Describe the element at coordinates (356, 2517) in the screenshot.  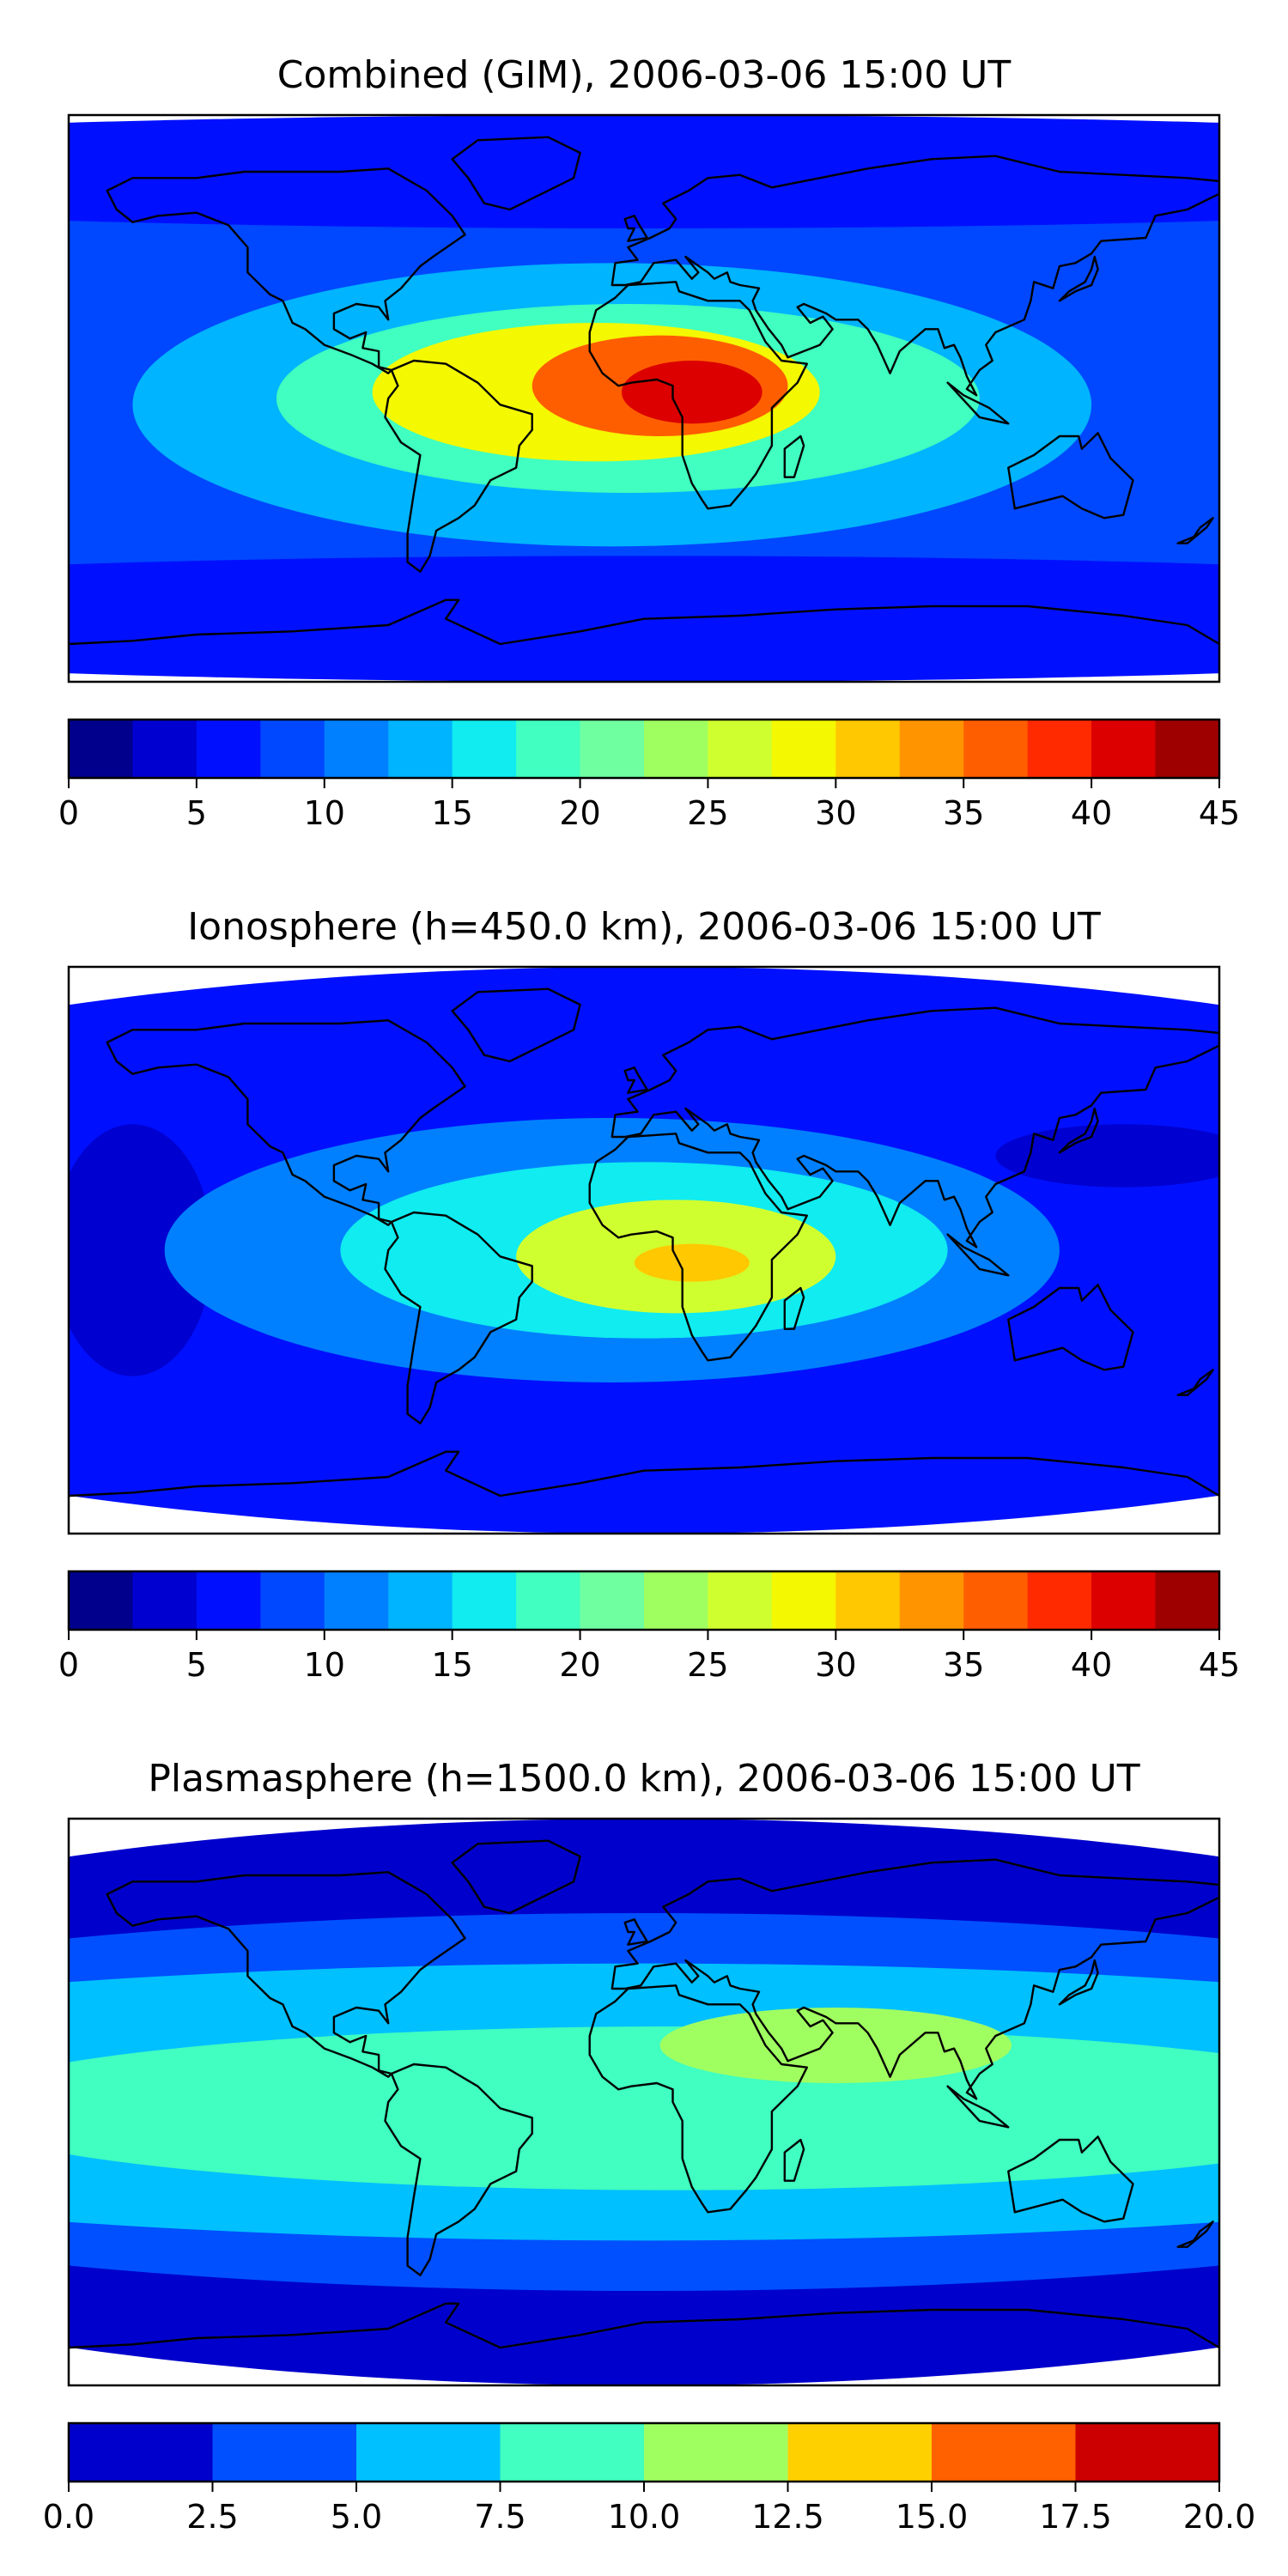
I see `colorbar-tick-label-2-2: 5.0` at that location.